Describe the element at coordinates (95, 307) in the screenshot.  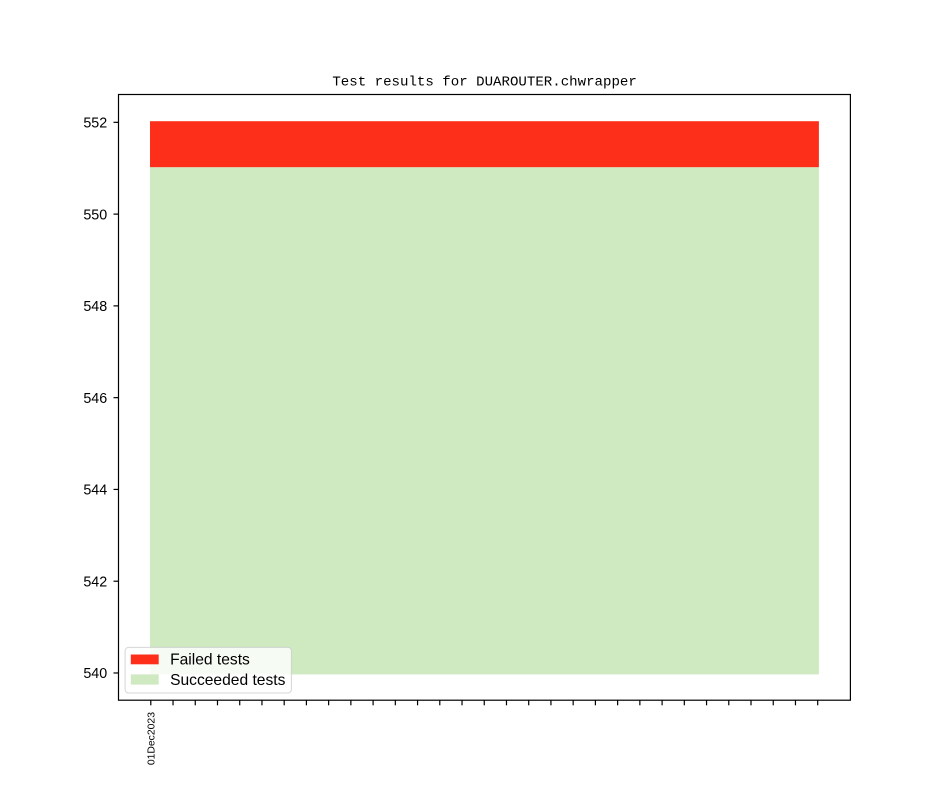
I see `svg-text: 548` at that location.